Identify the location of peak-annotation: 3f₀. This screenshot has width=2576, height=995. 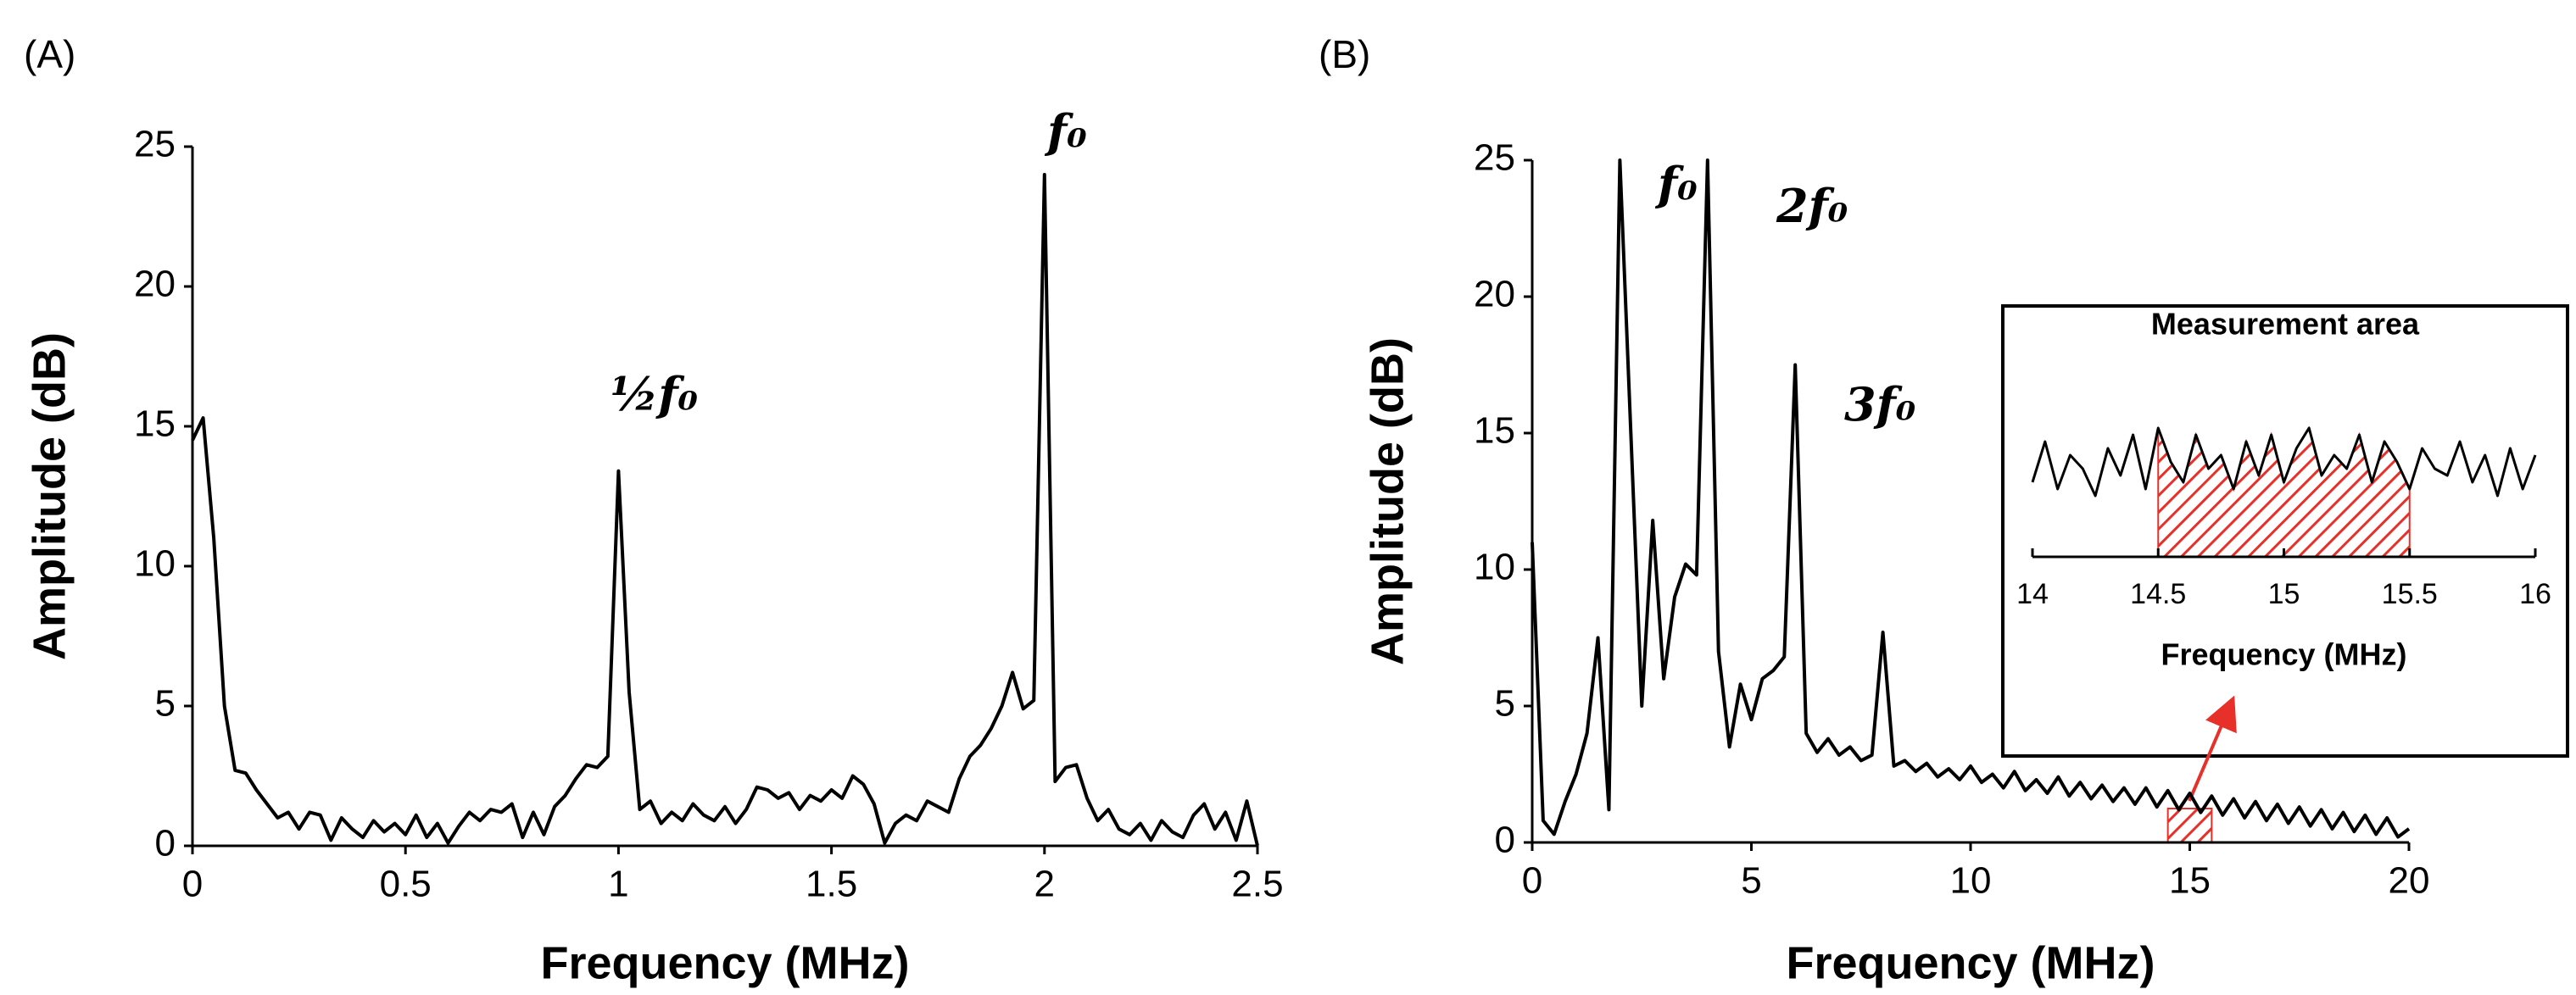
(1880, 404).